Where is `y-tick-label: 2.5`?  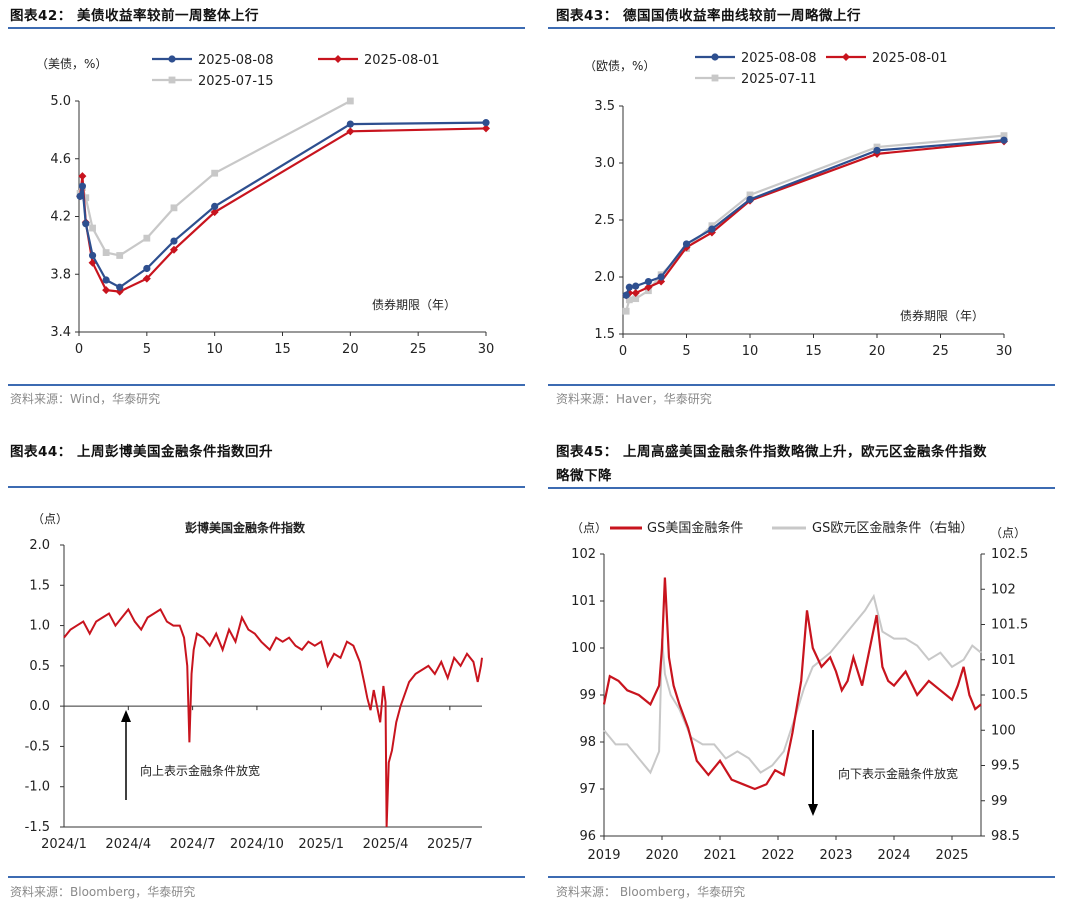 y-tick-label: 2.5 is located at coordinates (604, 220).